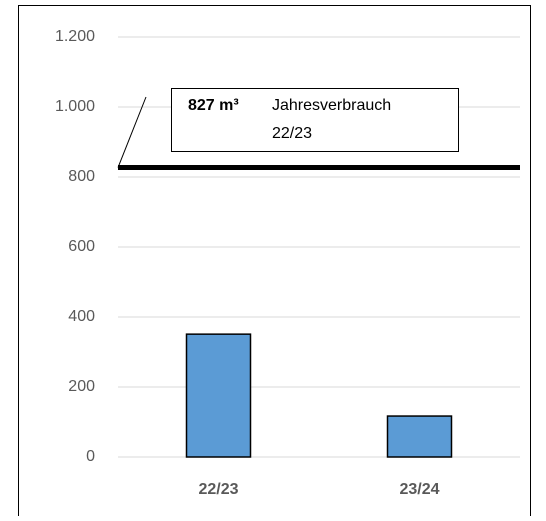 The height and width of the screenshot is (521, 546). What do you see at coordinates (81, 386) in the screenshot?
I see `y-tick-label: 200` at bounding box center [81, 386].